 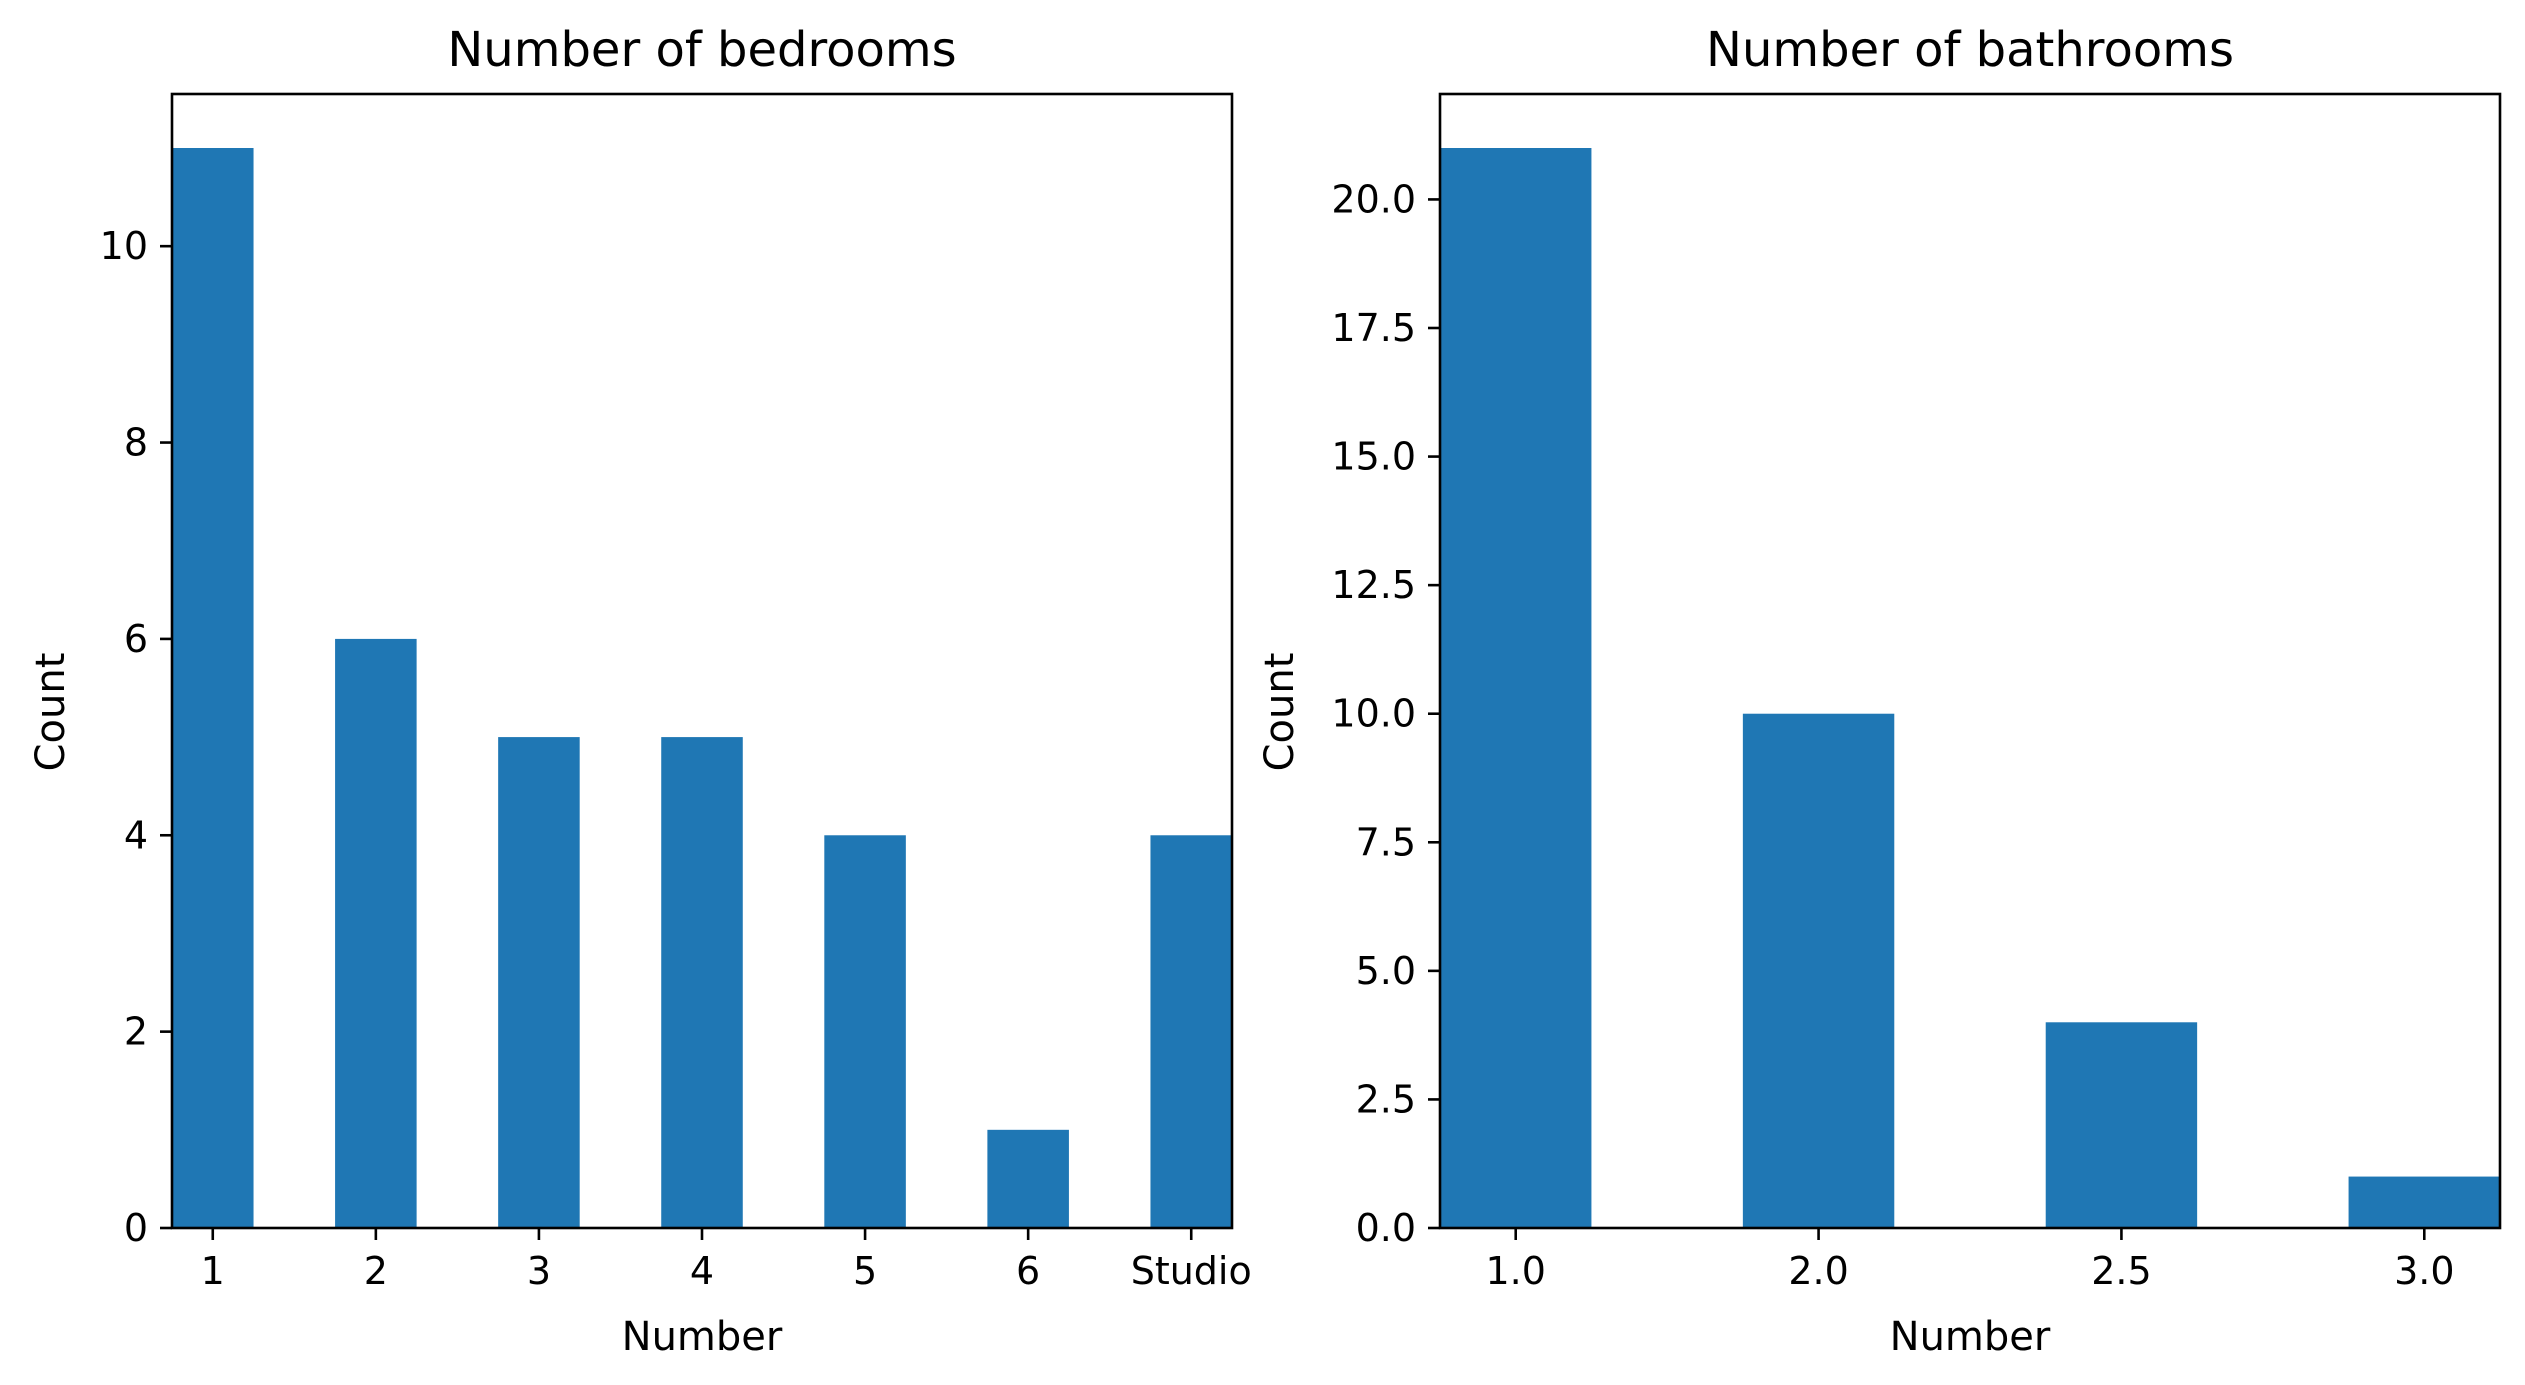 I want to click on bathrooms-bar-2.5, so click(x=2121, y=1125).